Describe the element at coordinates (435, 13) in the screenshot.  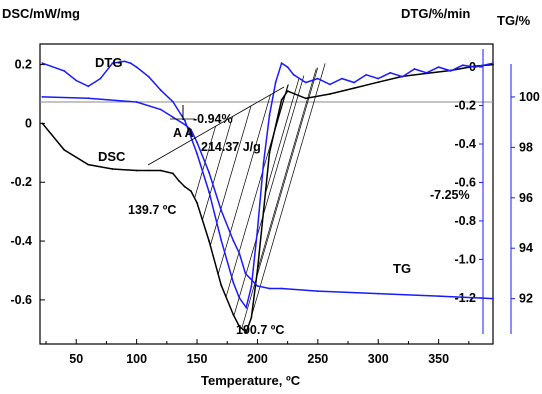
I see `right-axis-title-dtg: DTG/%/min` at that location.